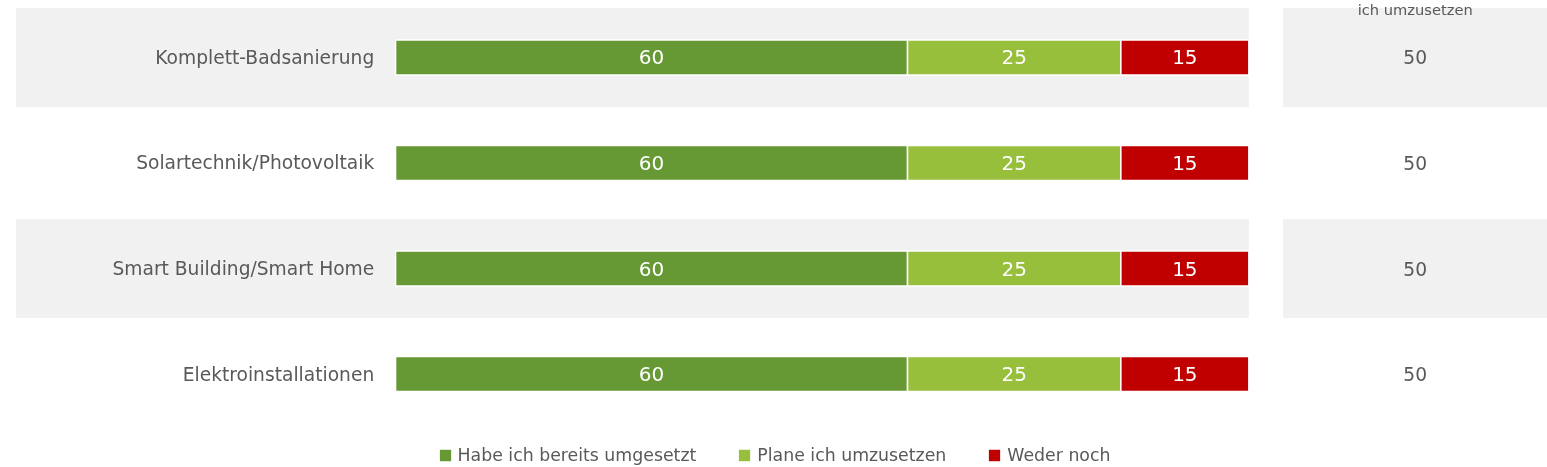 This screenshot has width=1547, height=467. Describe the element at coordinates (577, 455) in the screenshot. I see `legend-label: Habe ich bereits umgesetzt` at that location.